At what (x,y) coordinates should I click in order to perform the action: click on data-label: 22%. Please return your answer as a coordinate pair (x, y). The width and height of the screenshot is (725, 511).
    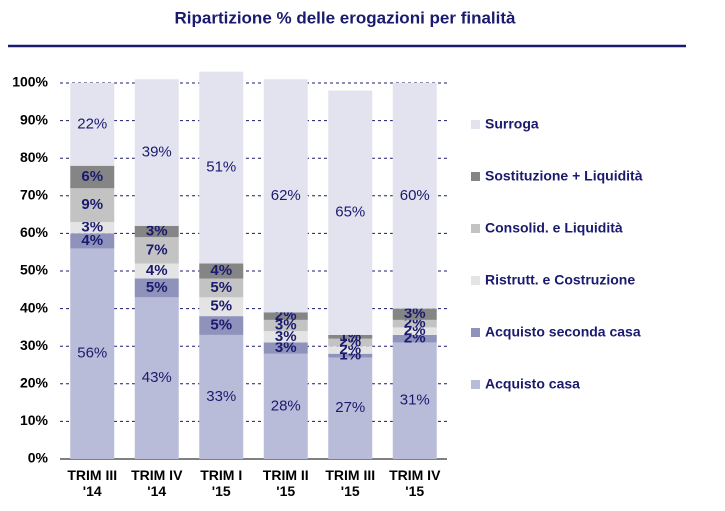
    Looking at the image, I should click on (92, 123).